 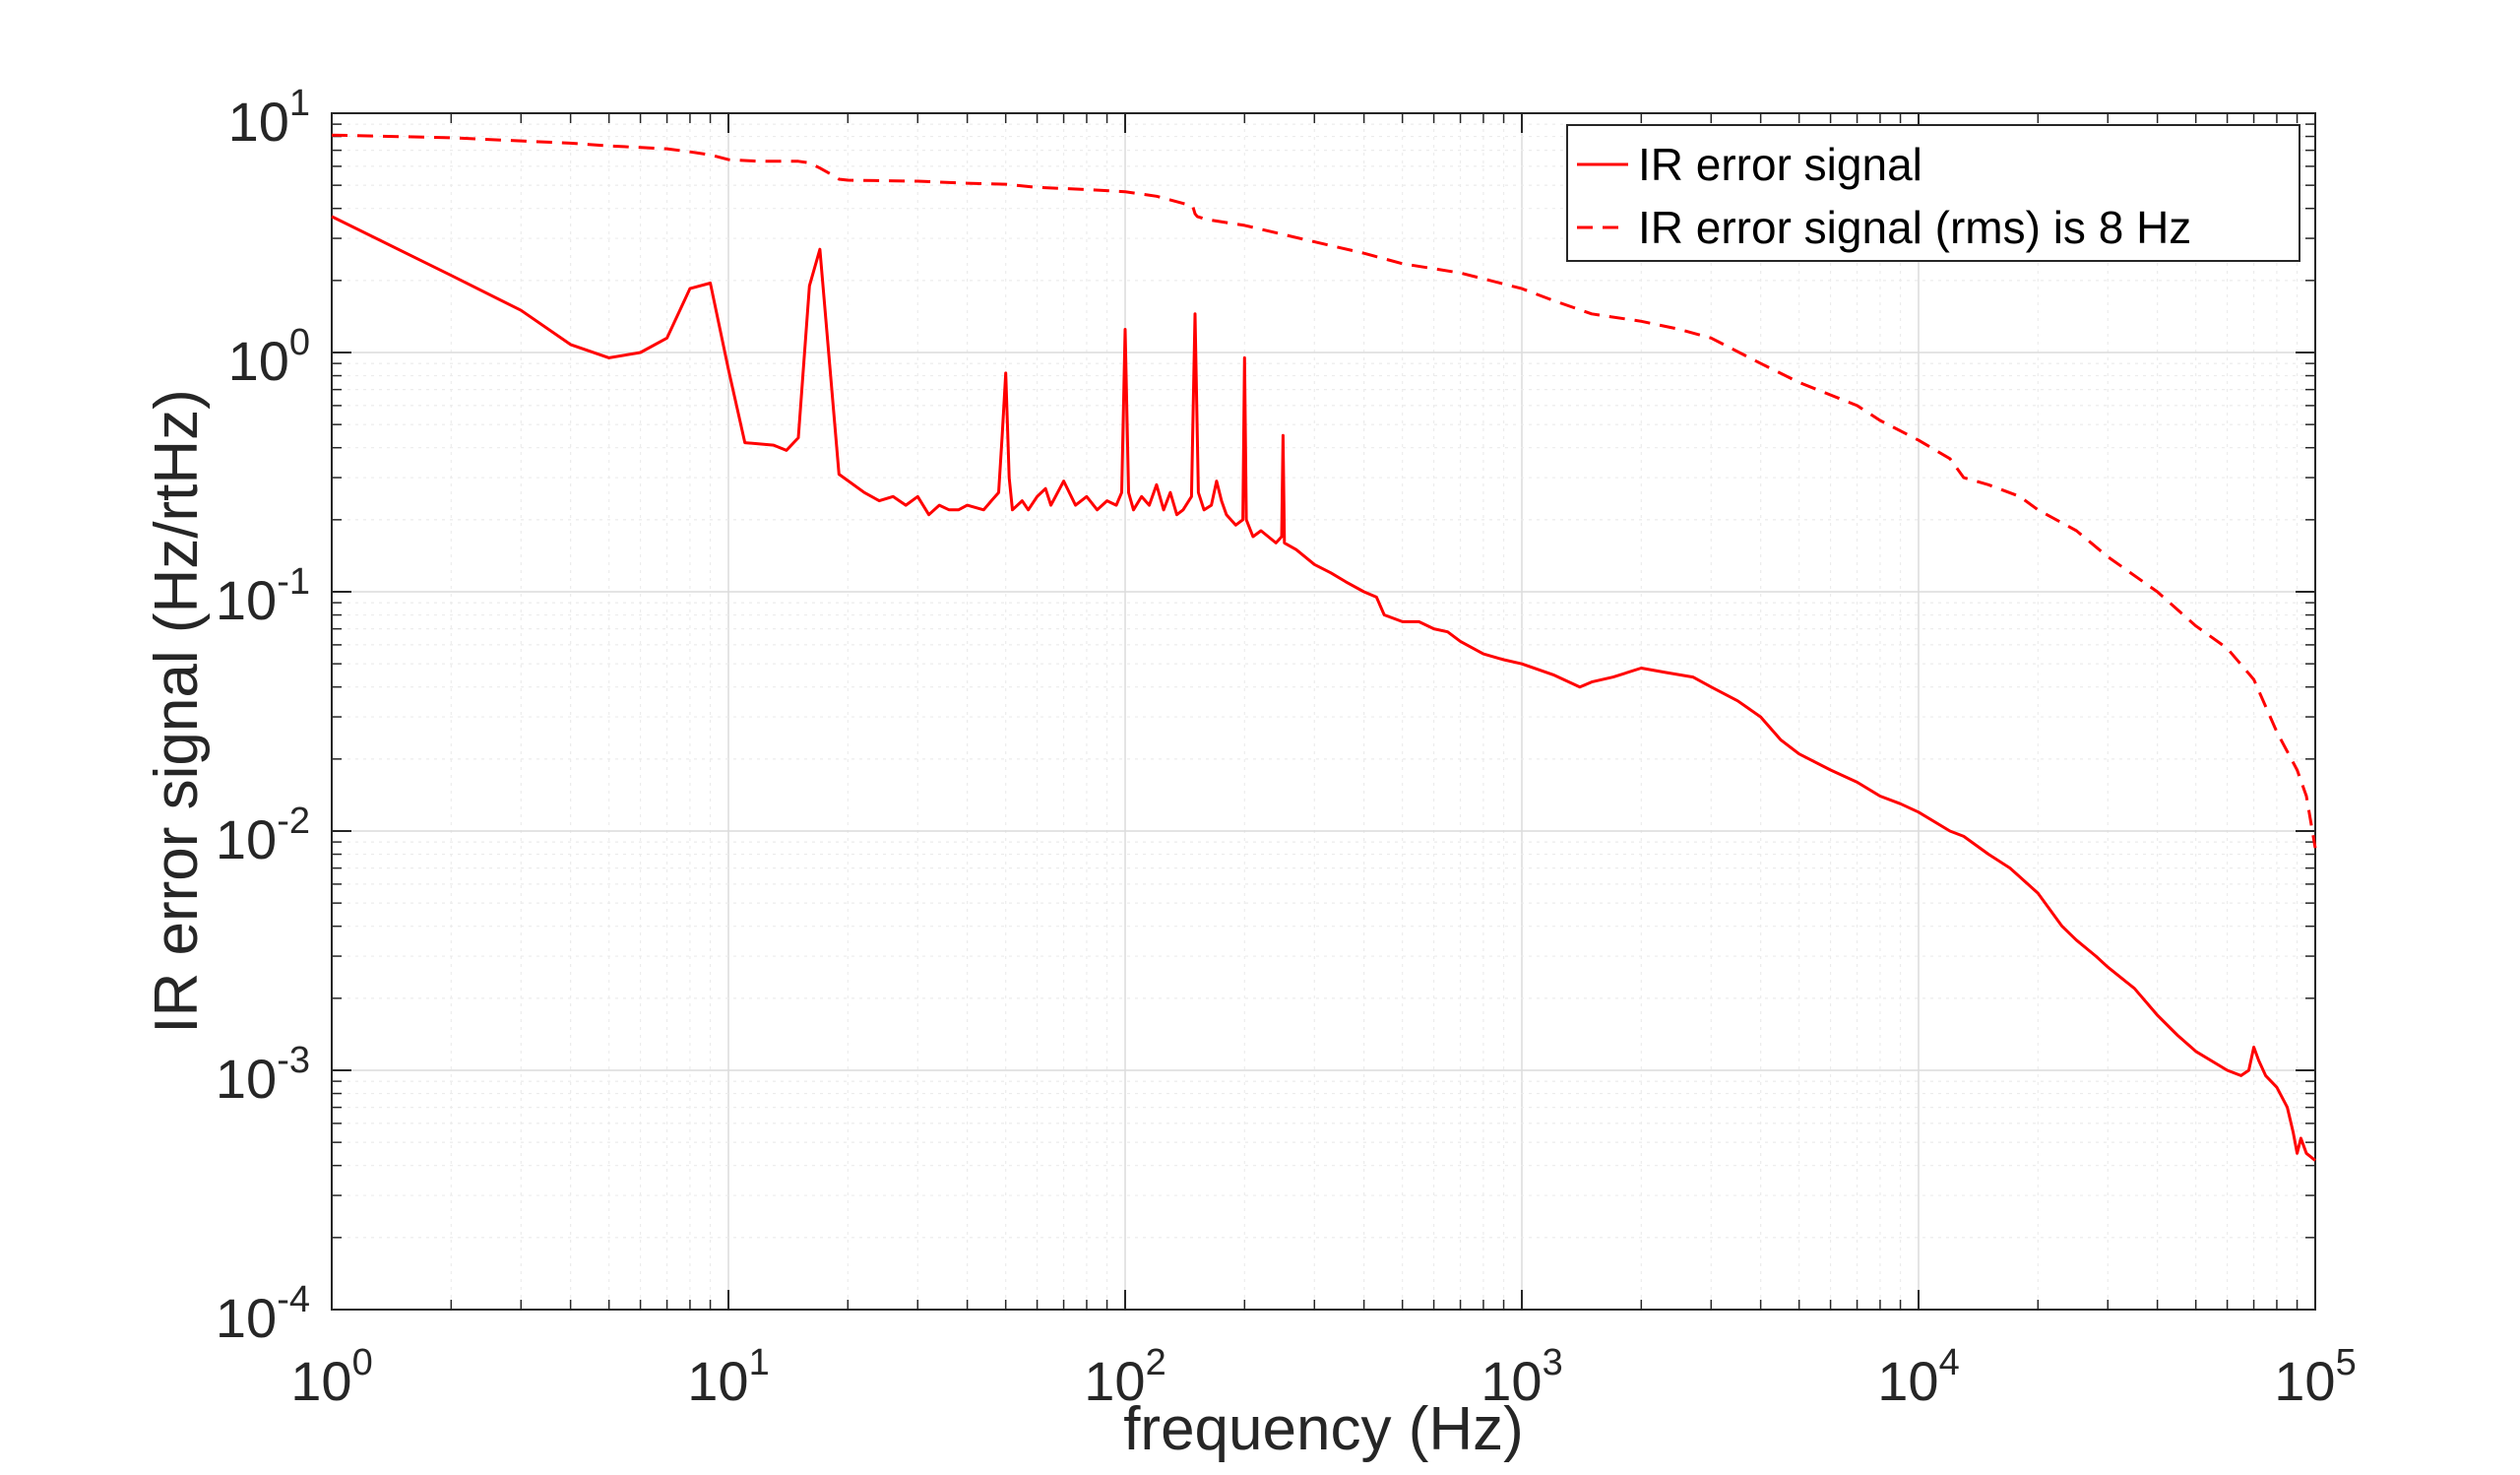 I want to click on x-tick-label: 10¹, so click(x=728, y=1377).